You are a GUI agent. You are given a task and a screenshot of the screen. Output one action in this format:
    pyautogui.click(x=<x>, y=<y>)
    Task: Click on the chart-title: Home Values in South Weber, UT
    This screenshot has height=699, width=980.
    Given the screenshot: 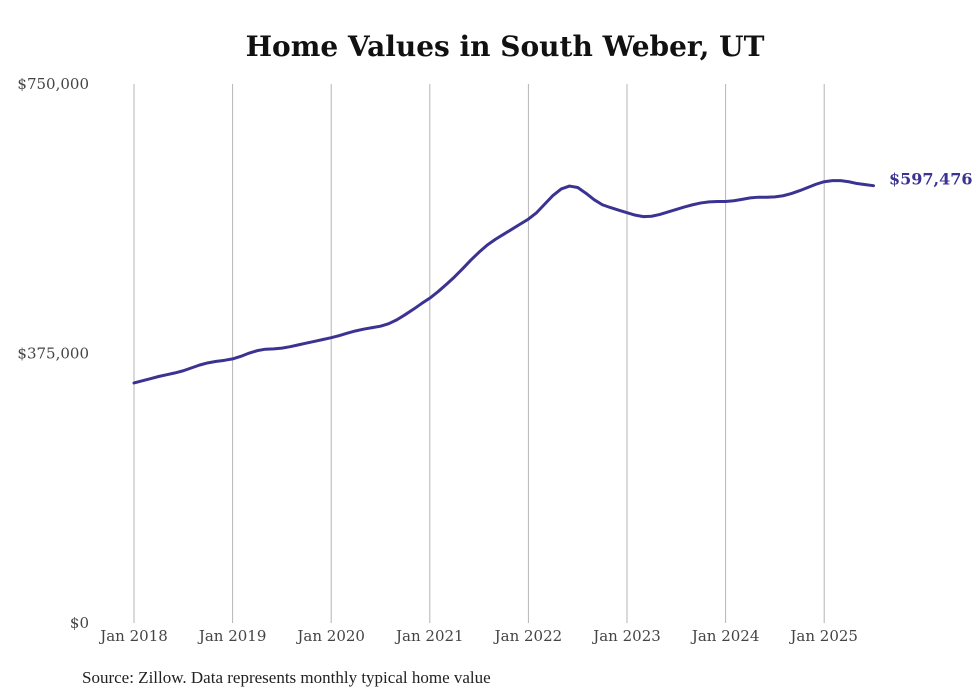 What is the action you would take?
    pyautogui.click(x=505, y=46)
    